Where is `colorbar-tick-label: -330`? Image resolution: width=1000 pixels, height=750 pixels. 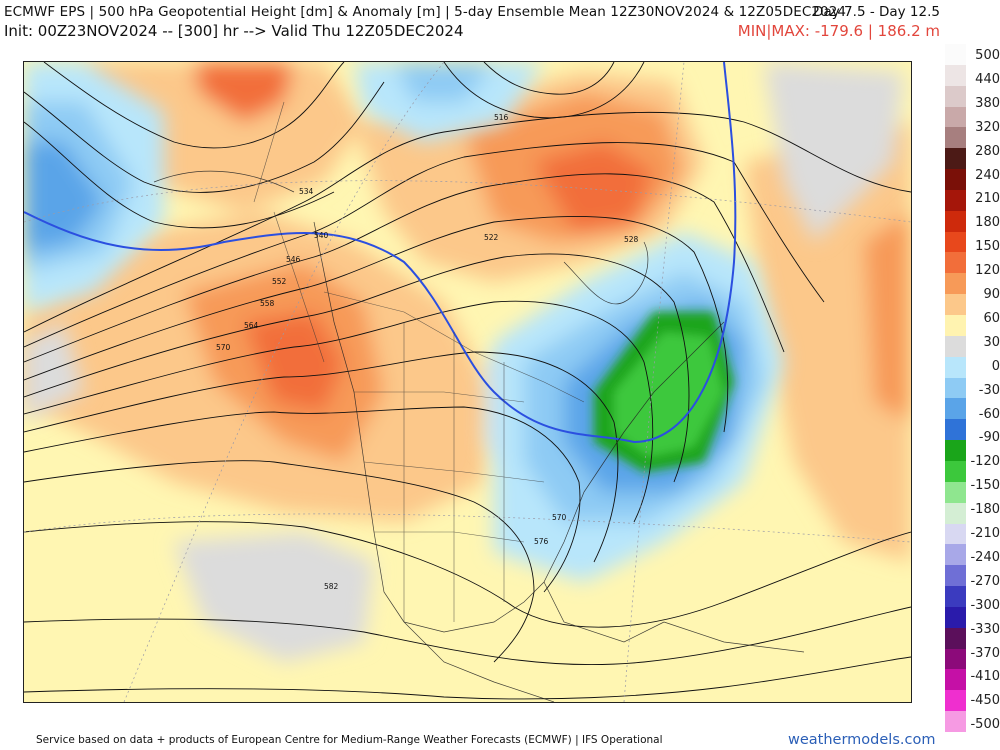
colorbar-tick-label: -330 is located at coordinates (985, 629).